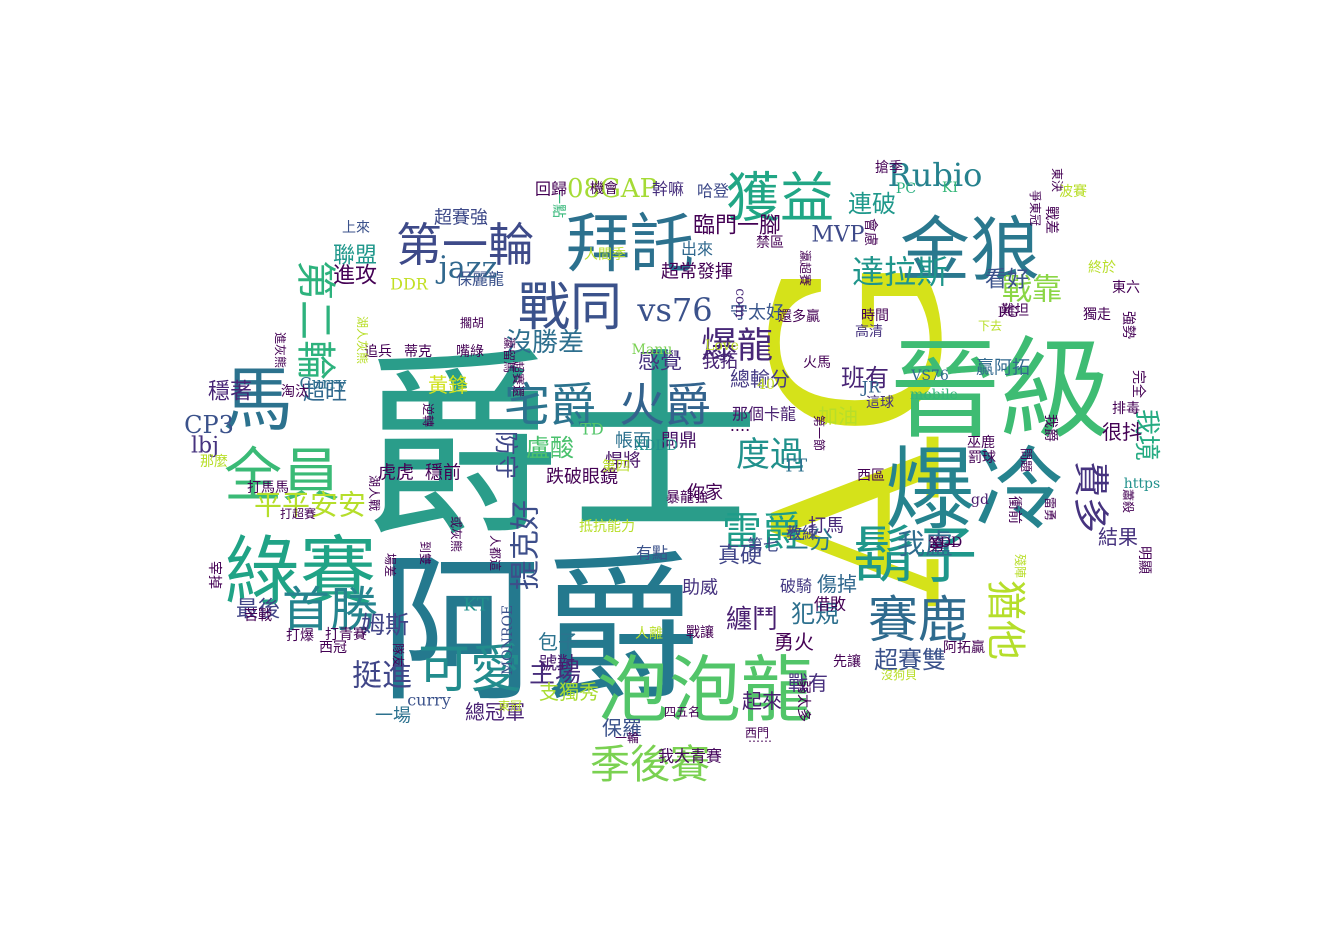  What do you see at coordinates (592, 429) in the screenshot?
I see `word-cloud-word: TD` at bounding box center [592, 429].